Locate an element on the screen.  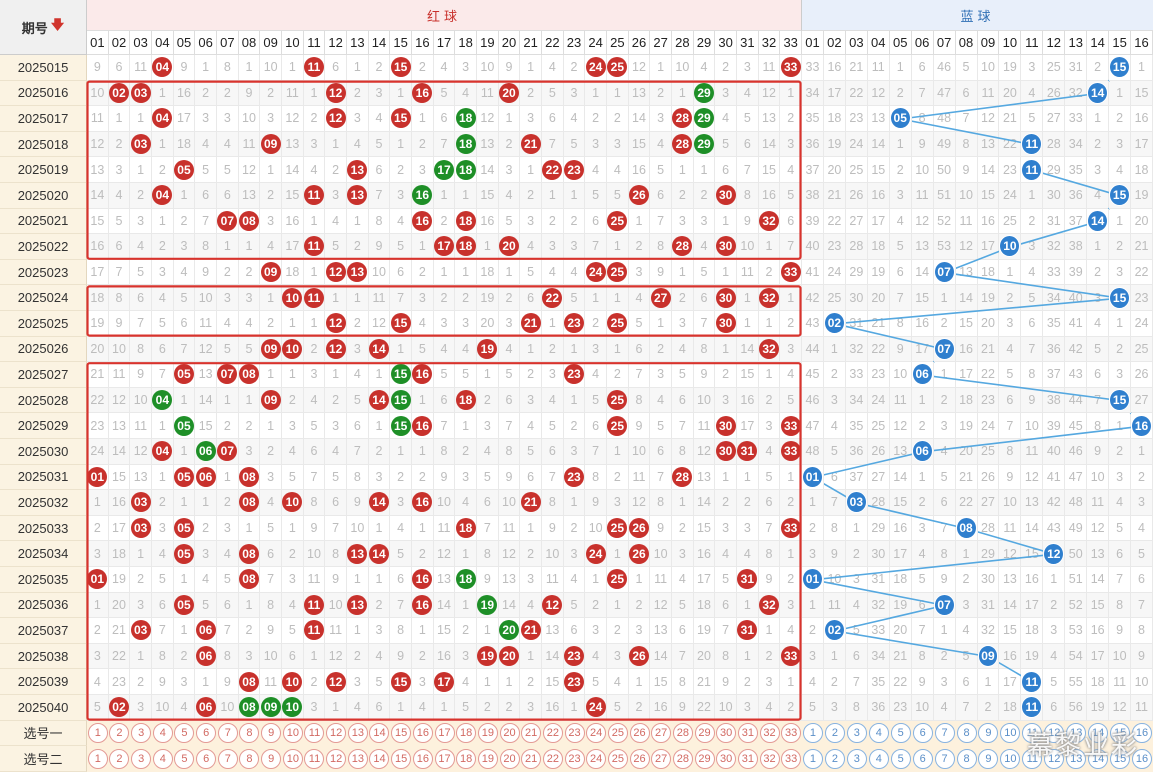
pick-red-circle: 17 is located at coordinates (444, 733).